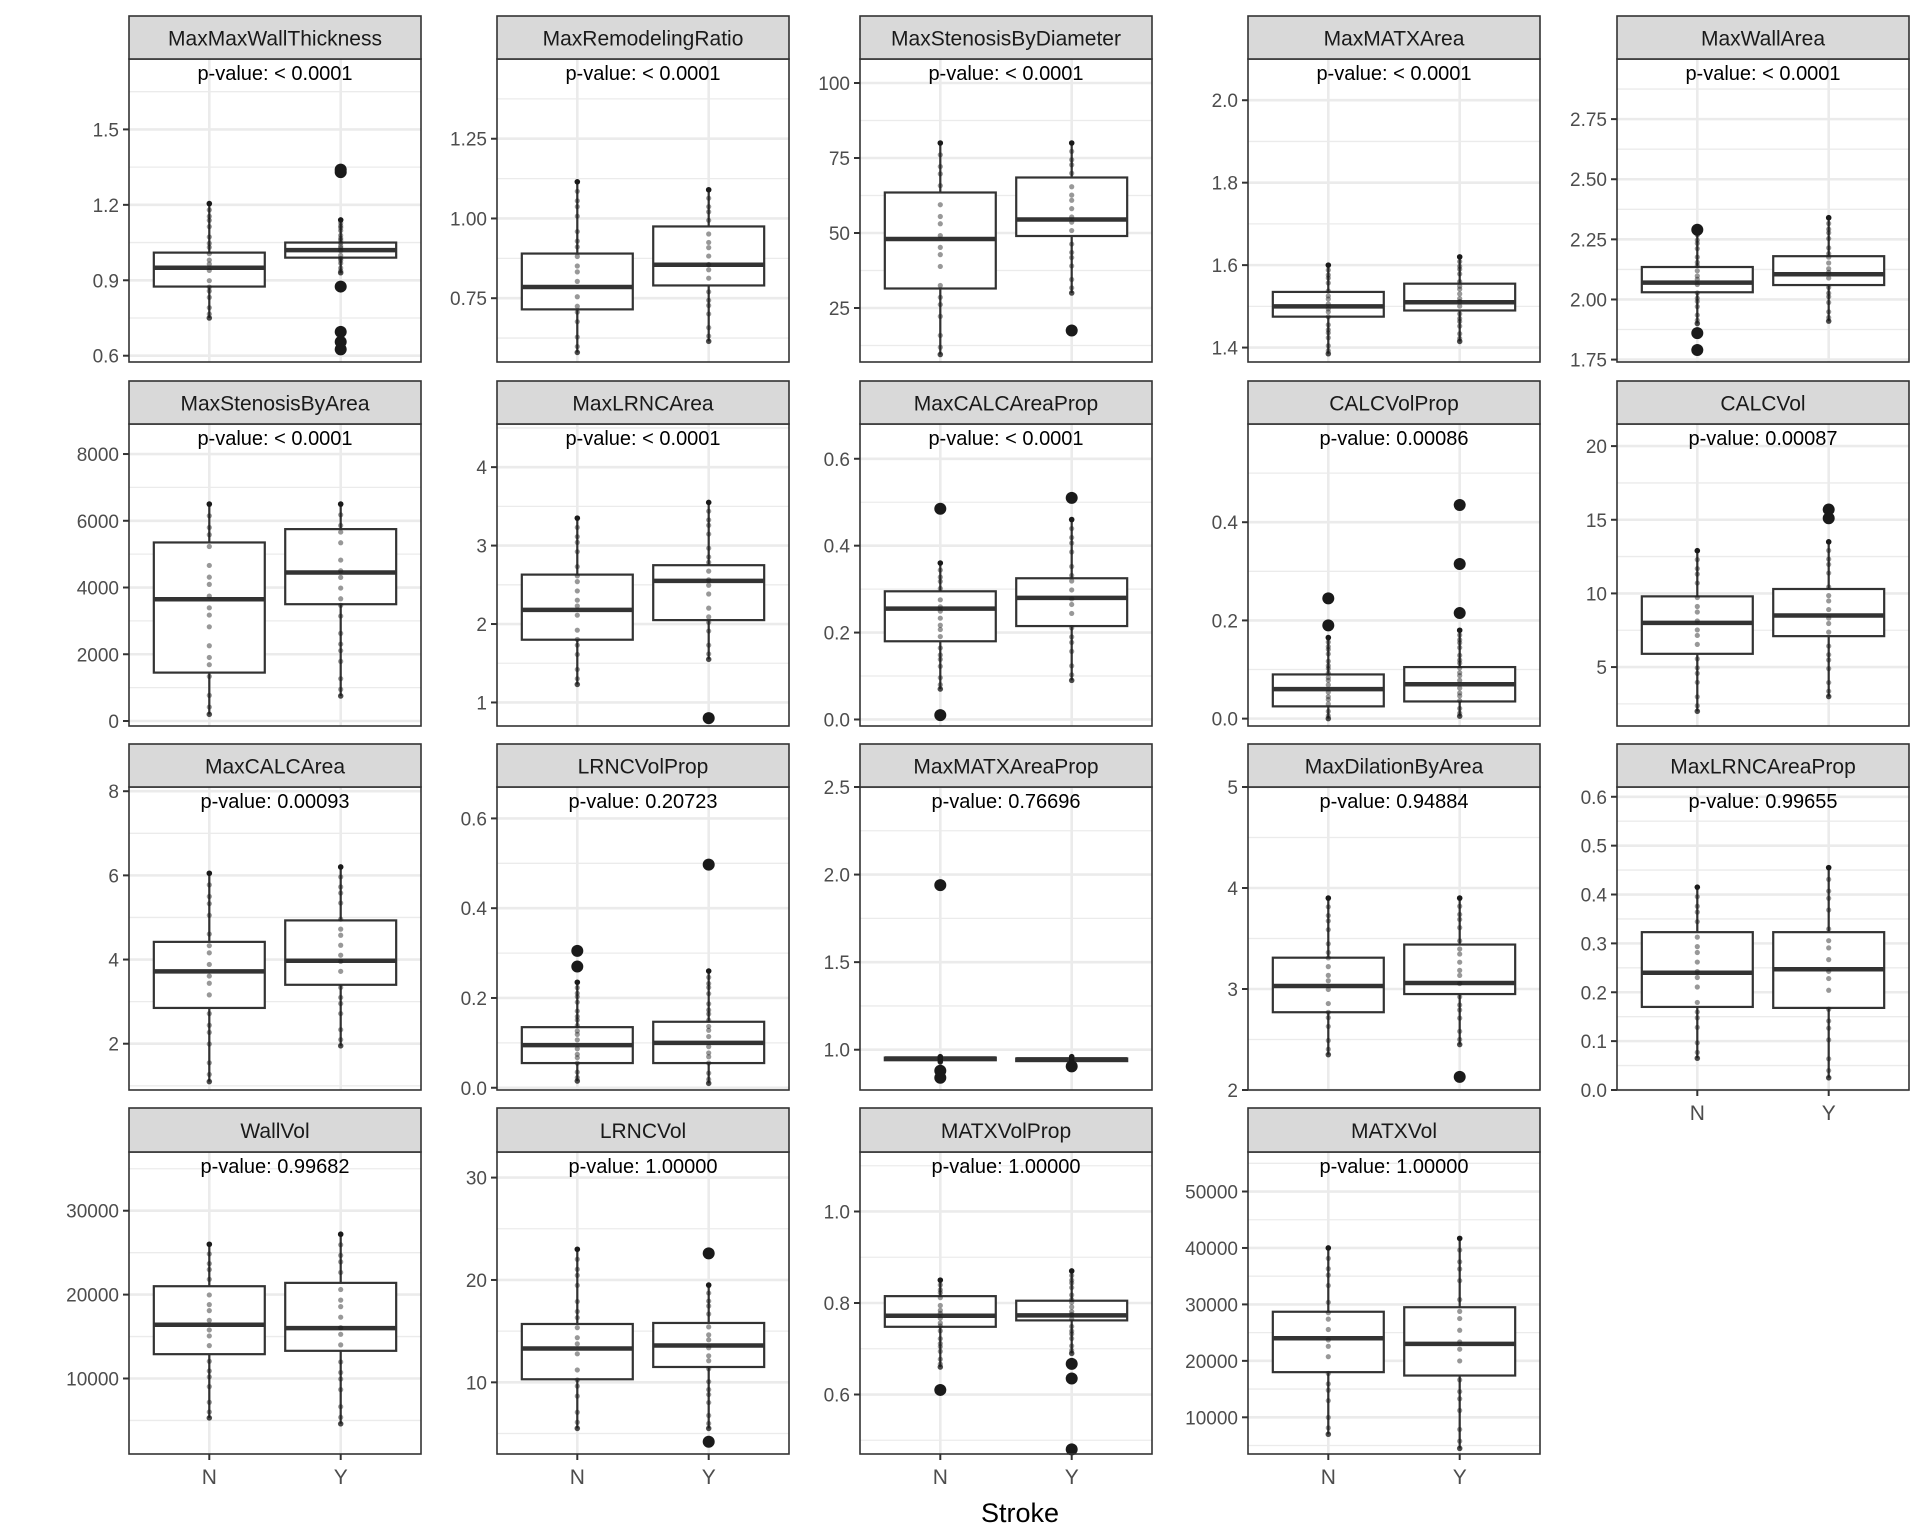 The width and height of the screenshot is (1920, 1536). I want to click on y-tick-label: 20000, so click(92, 1296).